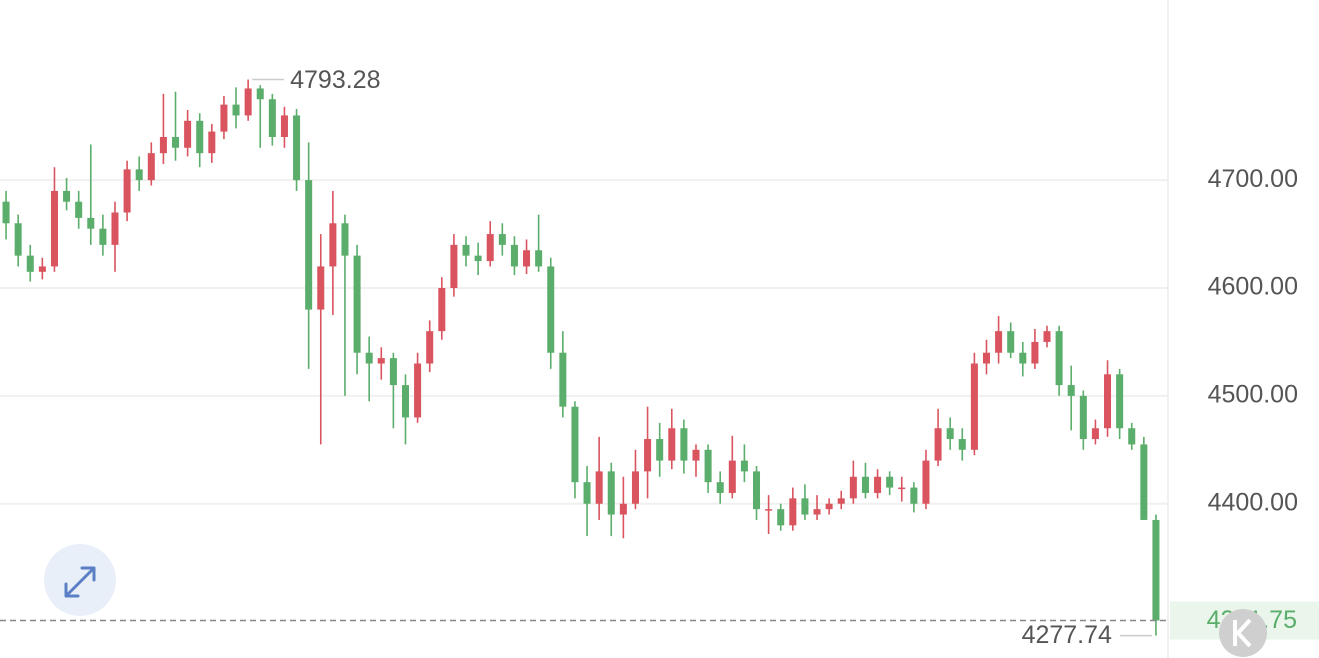 This screenshot has height=658, width=1319. Describe the element at coordinates (335, 80) in the screenshot. I see `high-label: 4793.28` at that location.